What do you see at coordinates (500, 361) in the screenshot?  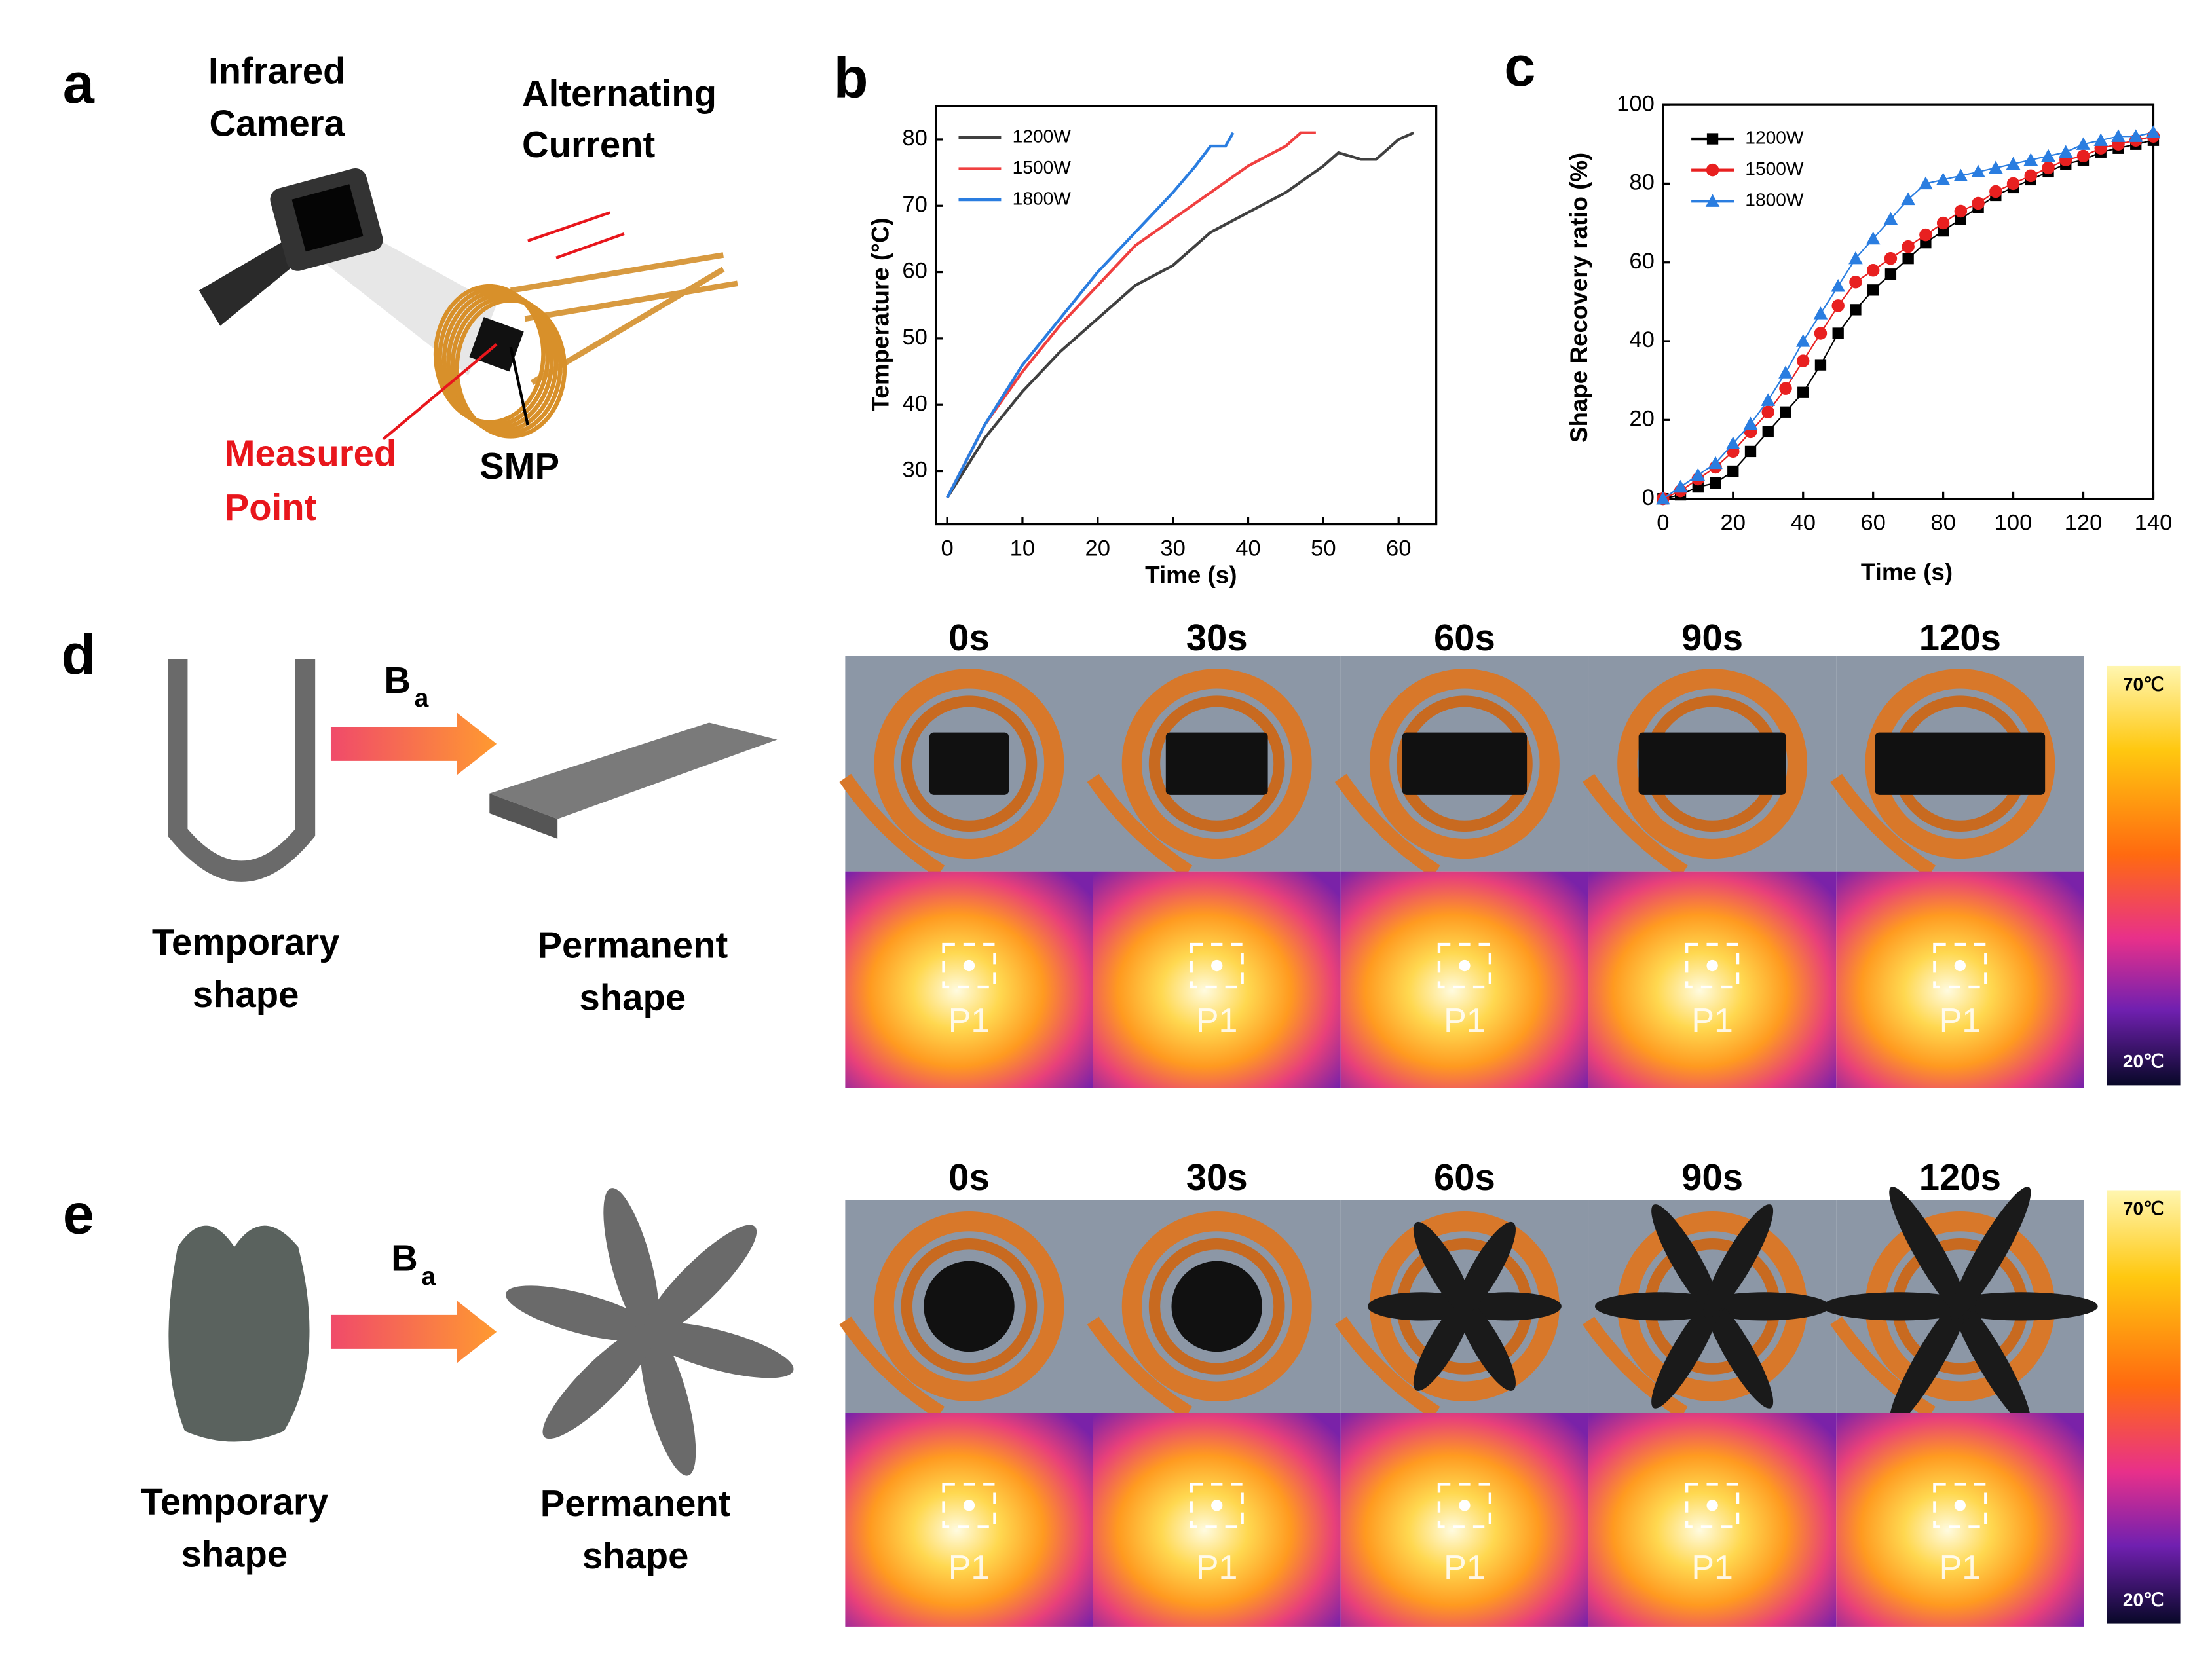 I see `coil` at bounding box center [500, 361].